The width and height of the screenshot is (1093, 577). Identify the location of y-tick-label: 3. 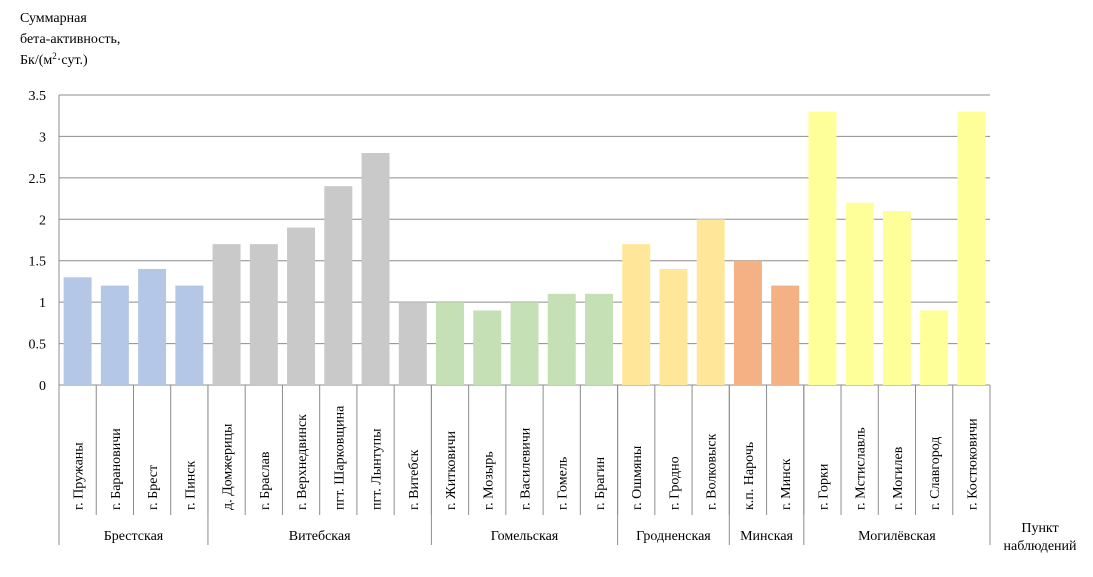
(42, 137).